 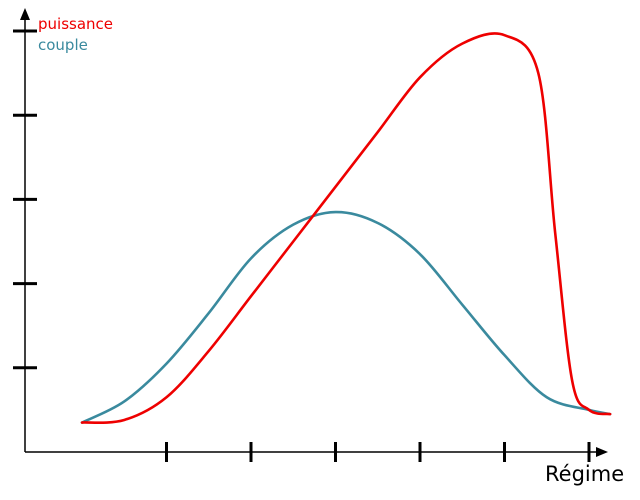 What do you see at coordinates (584, 474) in the screenshot?
I see `x-axis-label: Régime` at bounding box center [584, 474].